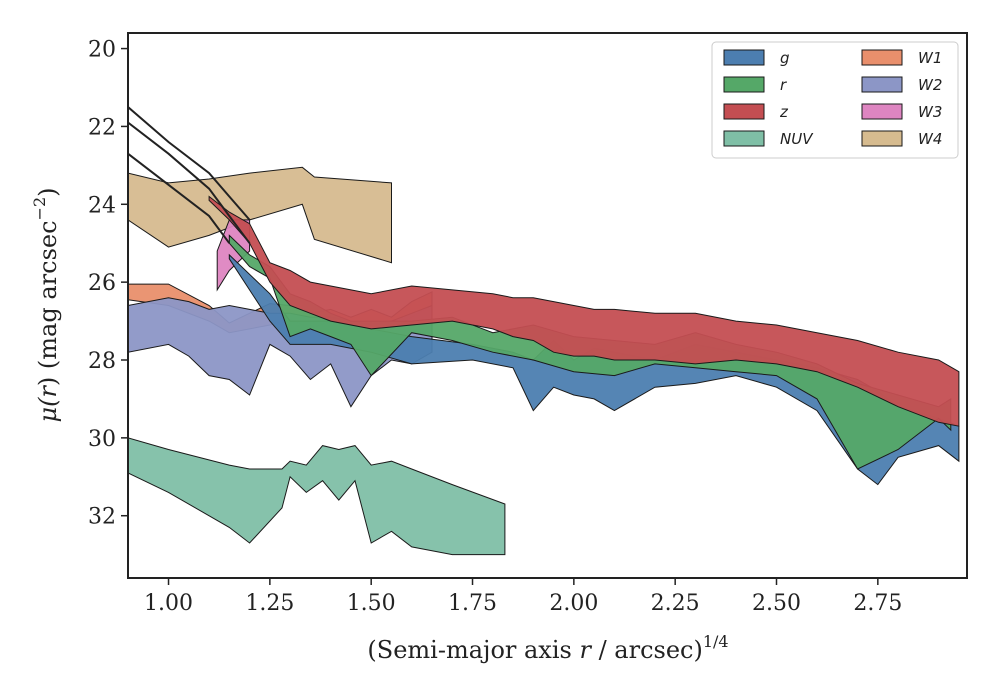  Describe the element at coordinates (744, 57) in the screenshot. I see `legend-swatch-g` at that location.